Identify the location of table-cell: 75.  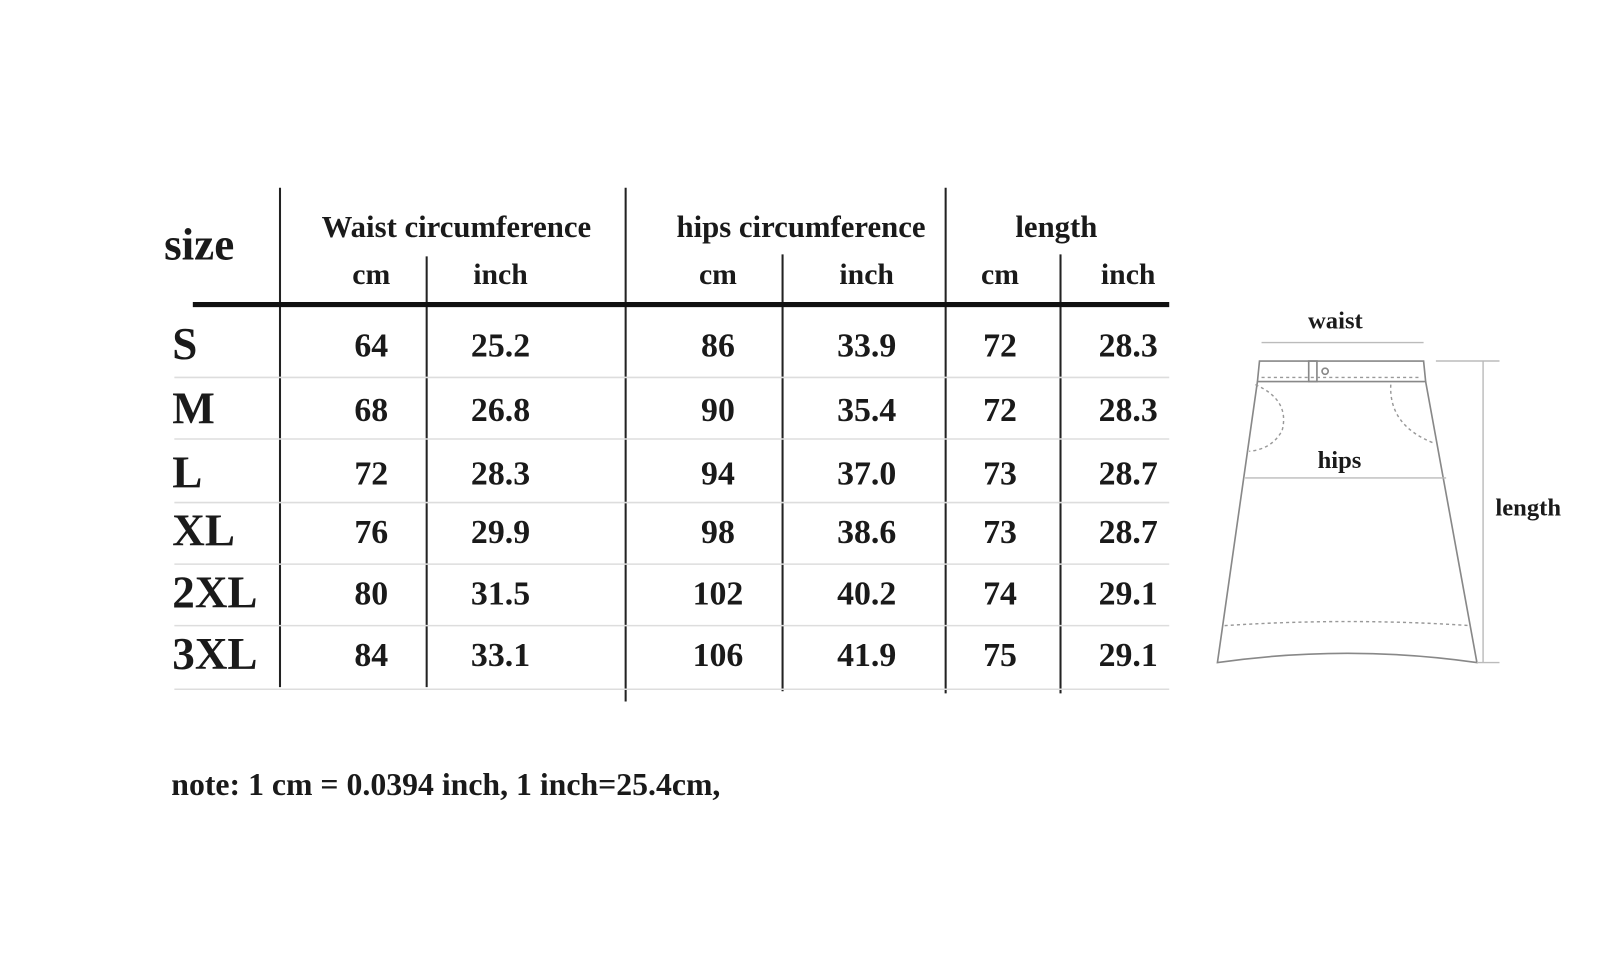
(1000, 655).